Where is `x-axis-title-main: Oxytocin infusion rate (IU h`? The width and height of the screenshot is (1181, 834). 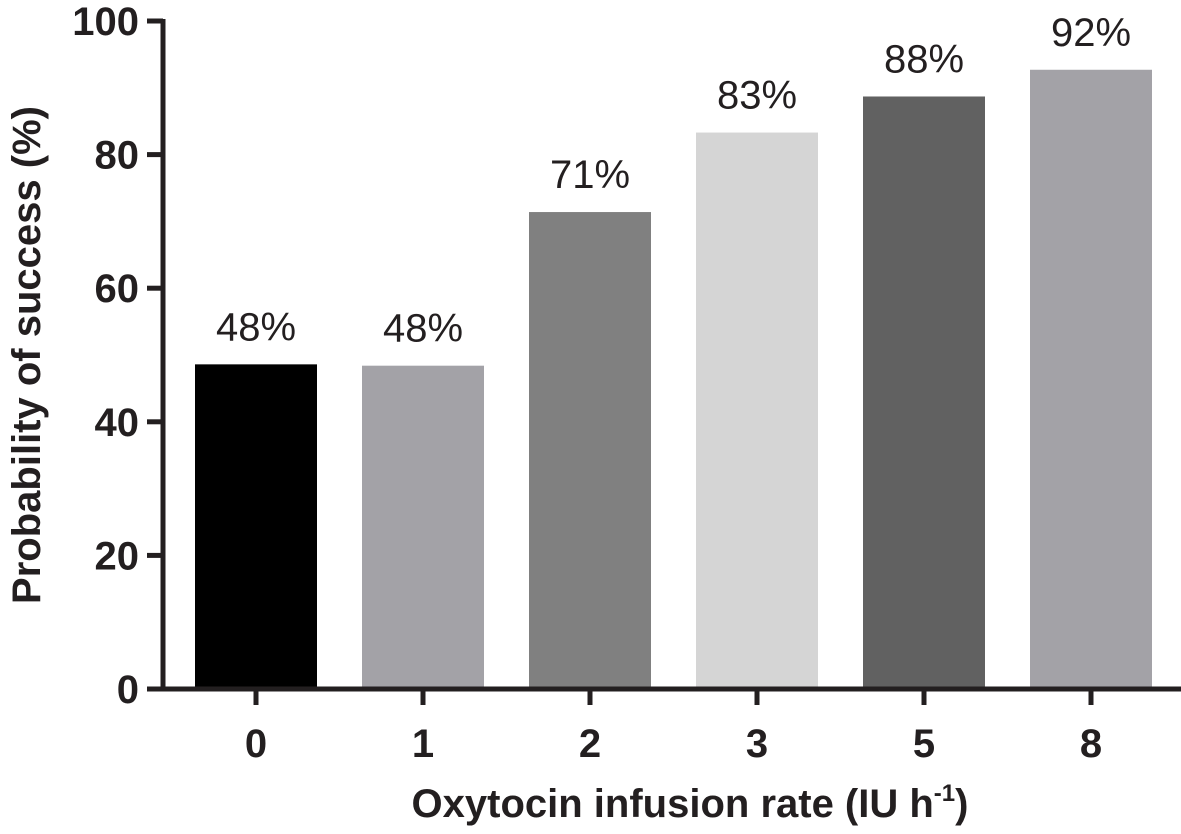
x-axis-title-main: Oxytocin infusion rate (IU h is located at coordinates (673, 804).